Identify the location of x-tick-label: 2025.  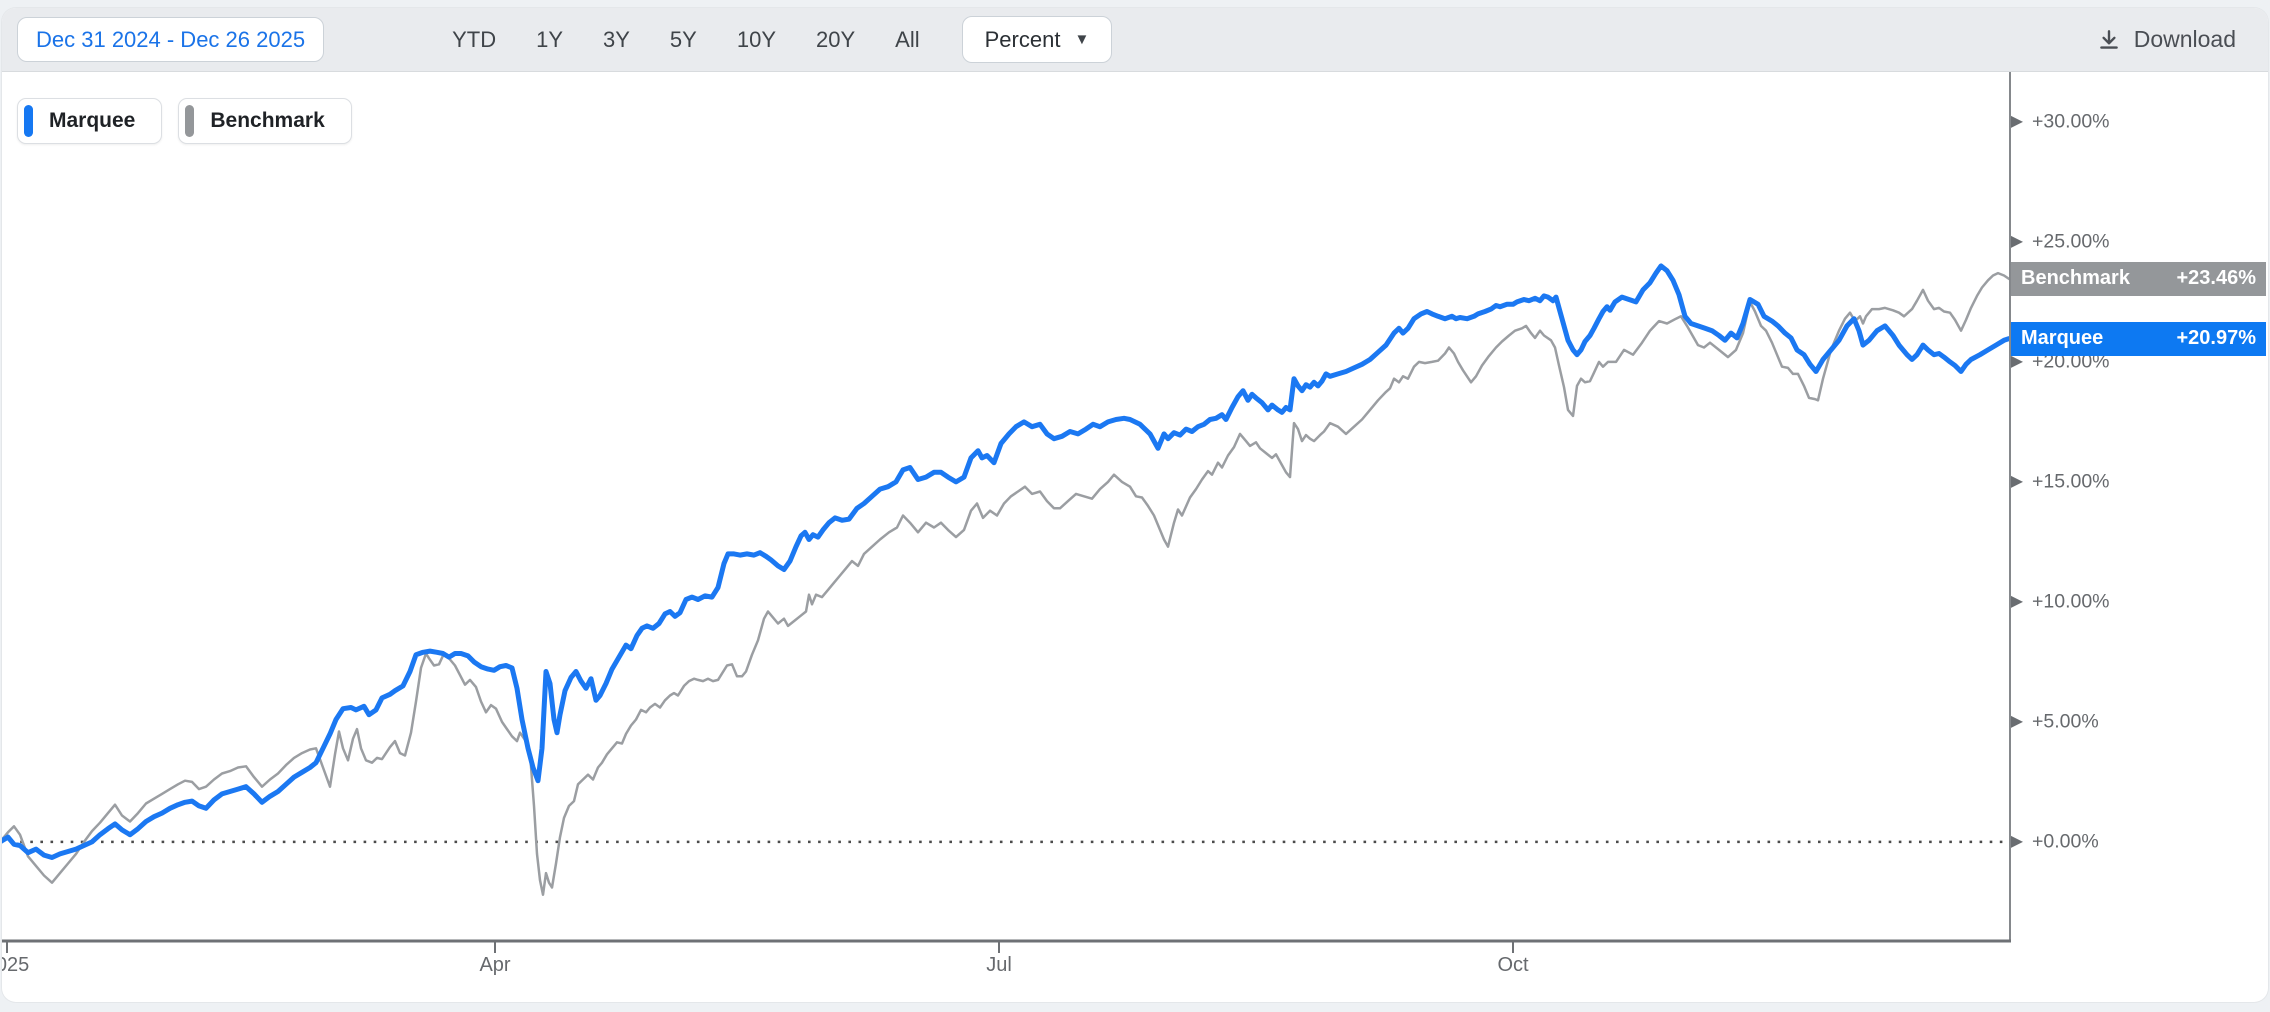
(16, 965).